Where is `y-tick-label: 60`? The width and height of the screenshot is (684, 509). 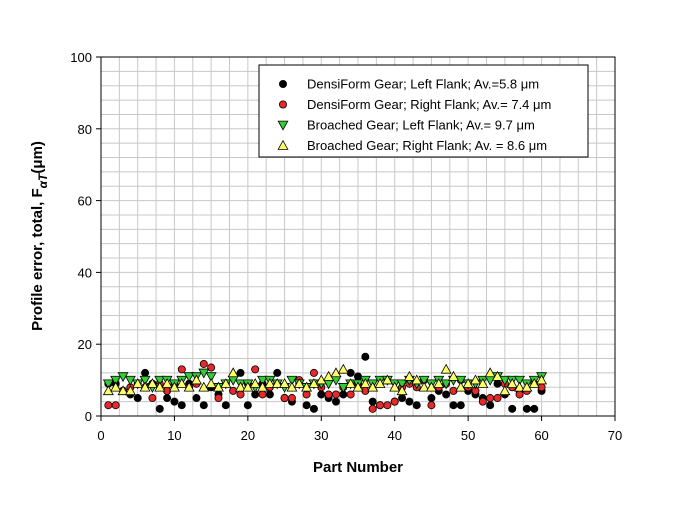 y-tick-label: 60 is located at coordinates (85, 201).